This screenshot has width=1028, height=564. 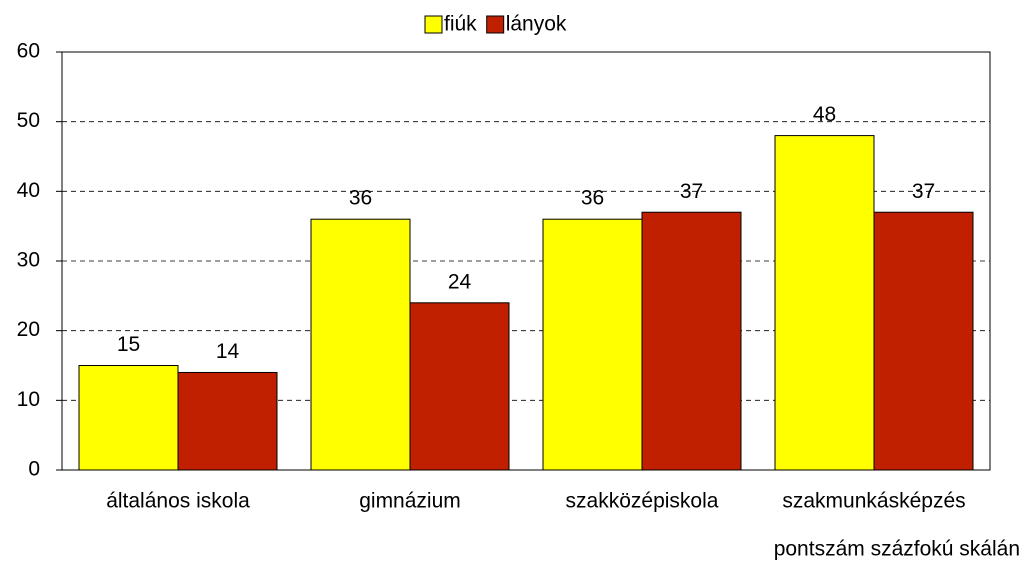 What do you see at coordinates (460, 24) in the screenshot?
I see `legend-label: fiúk` at bounding box center [460, 24].